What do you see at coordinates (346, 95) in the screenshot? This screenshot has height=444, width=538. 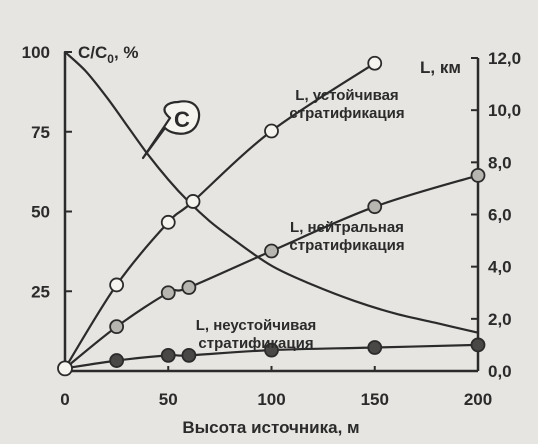 I see `stable-label-line1: L, устойчивая` at bounding box center [346, 95].